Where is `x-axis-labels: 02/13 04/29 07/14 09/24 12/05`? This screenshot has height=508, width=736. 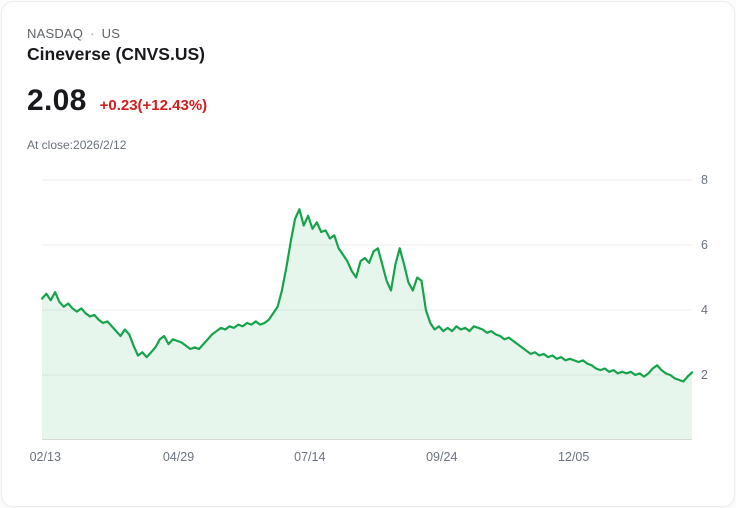 x-axis-labels: 02/13 04/29 07/14 09/24 12/05 is located at coordinates (361, 458).